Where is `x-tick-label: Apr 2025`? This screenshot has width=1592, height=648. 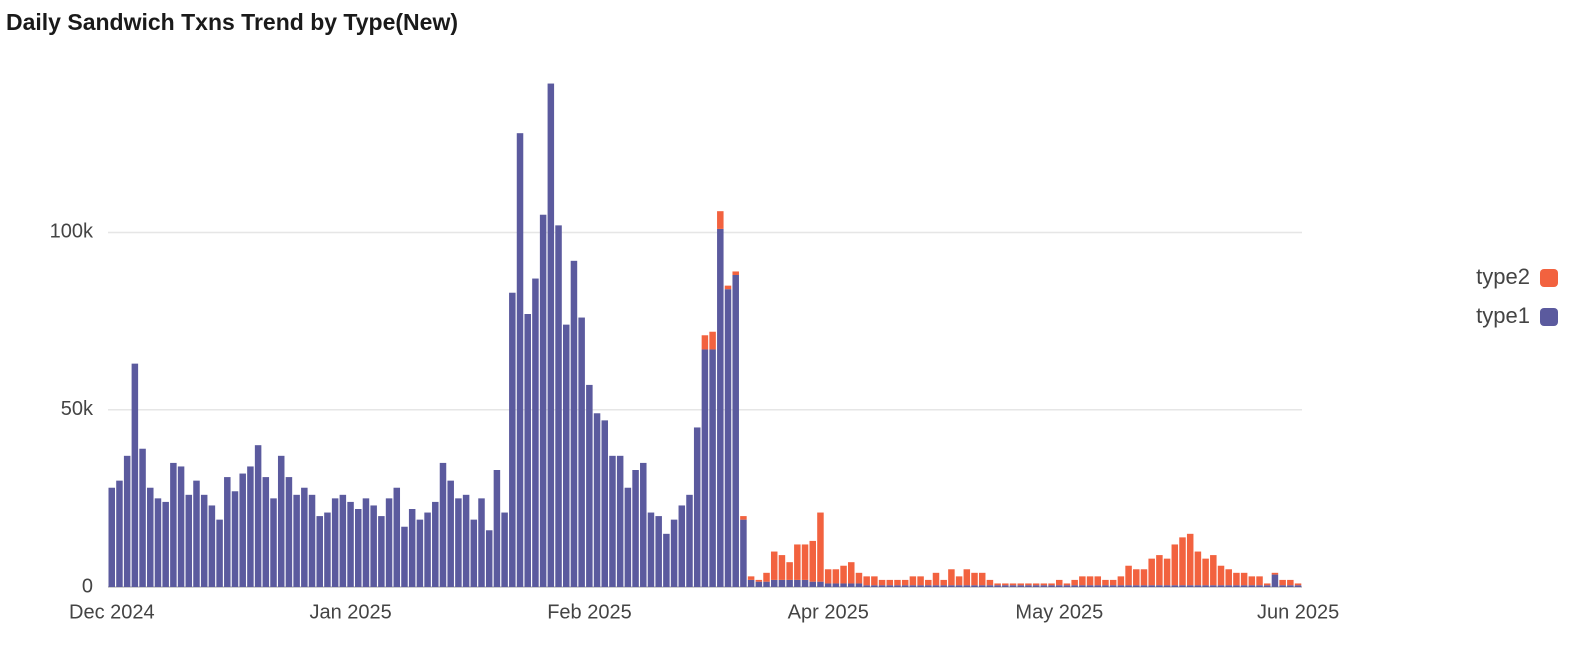 x-tick-label: Apr 2025 is located at coordinates (828, 612).